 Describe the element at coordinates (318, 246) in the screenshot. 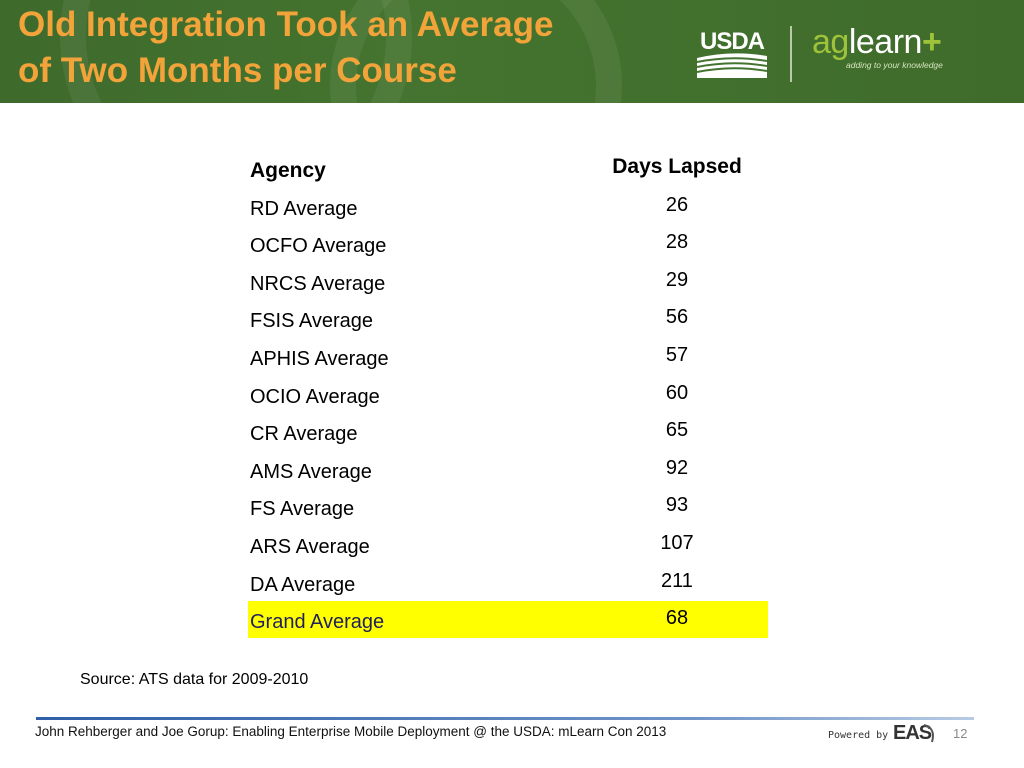

I see `agency-cell: OCFO Average` at that location.